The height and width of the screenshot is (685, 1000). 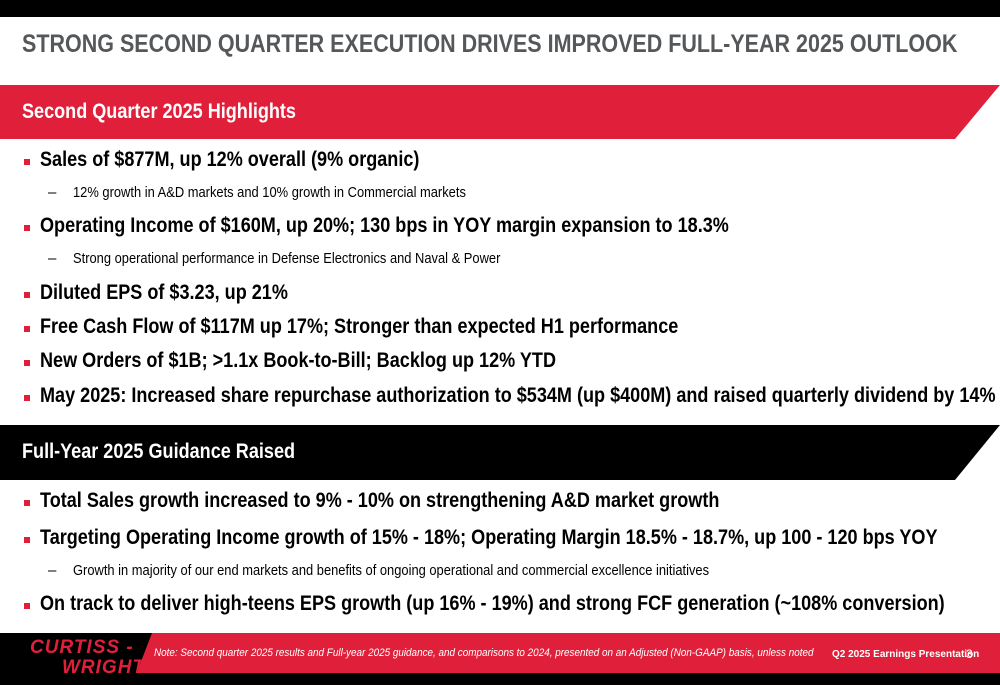 I want to click on section-highlights-banner: Second Quarter 2025 Highlights, so click(x=500, y=112).